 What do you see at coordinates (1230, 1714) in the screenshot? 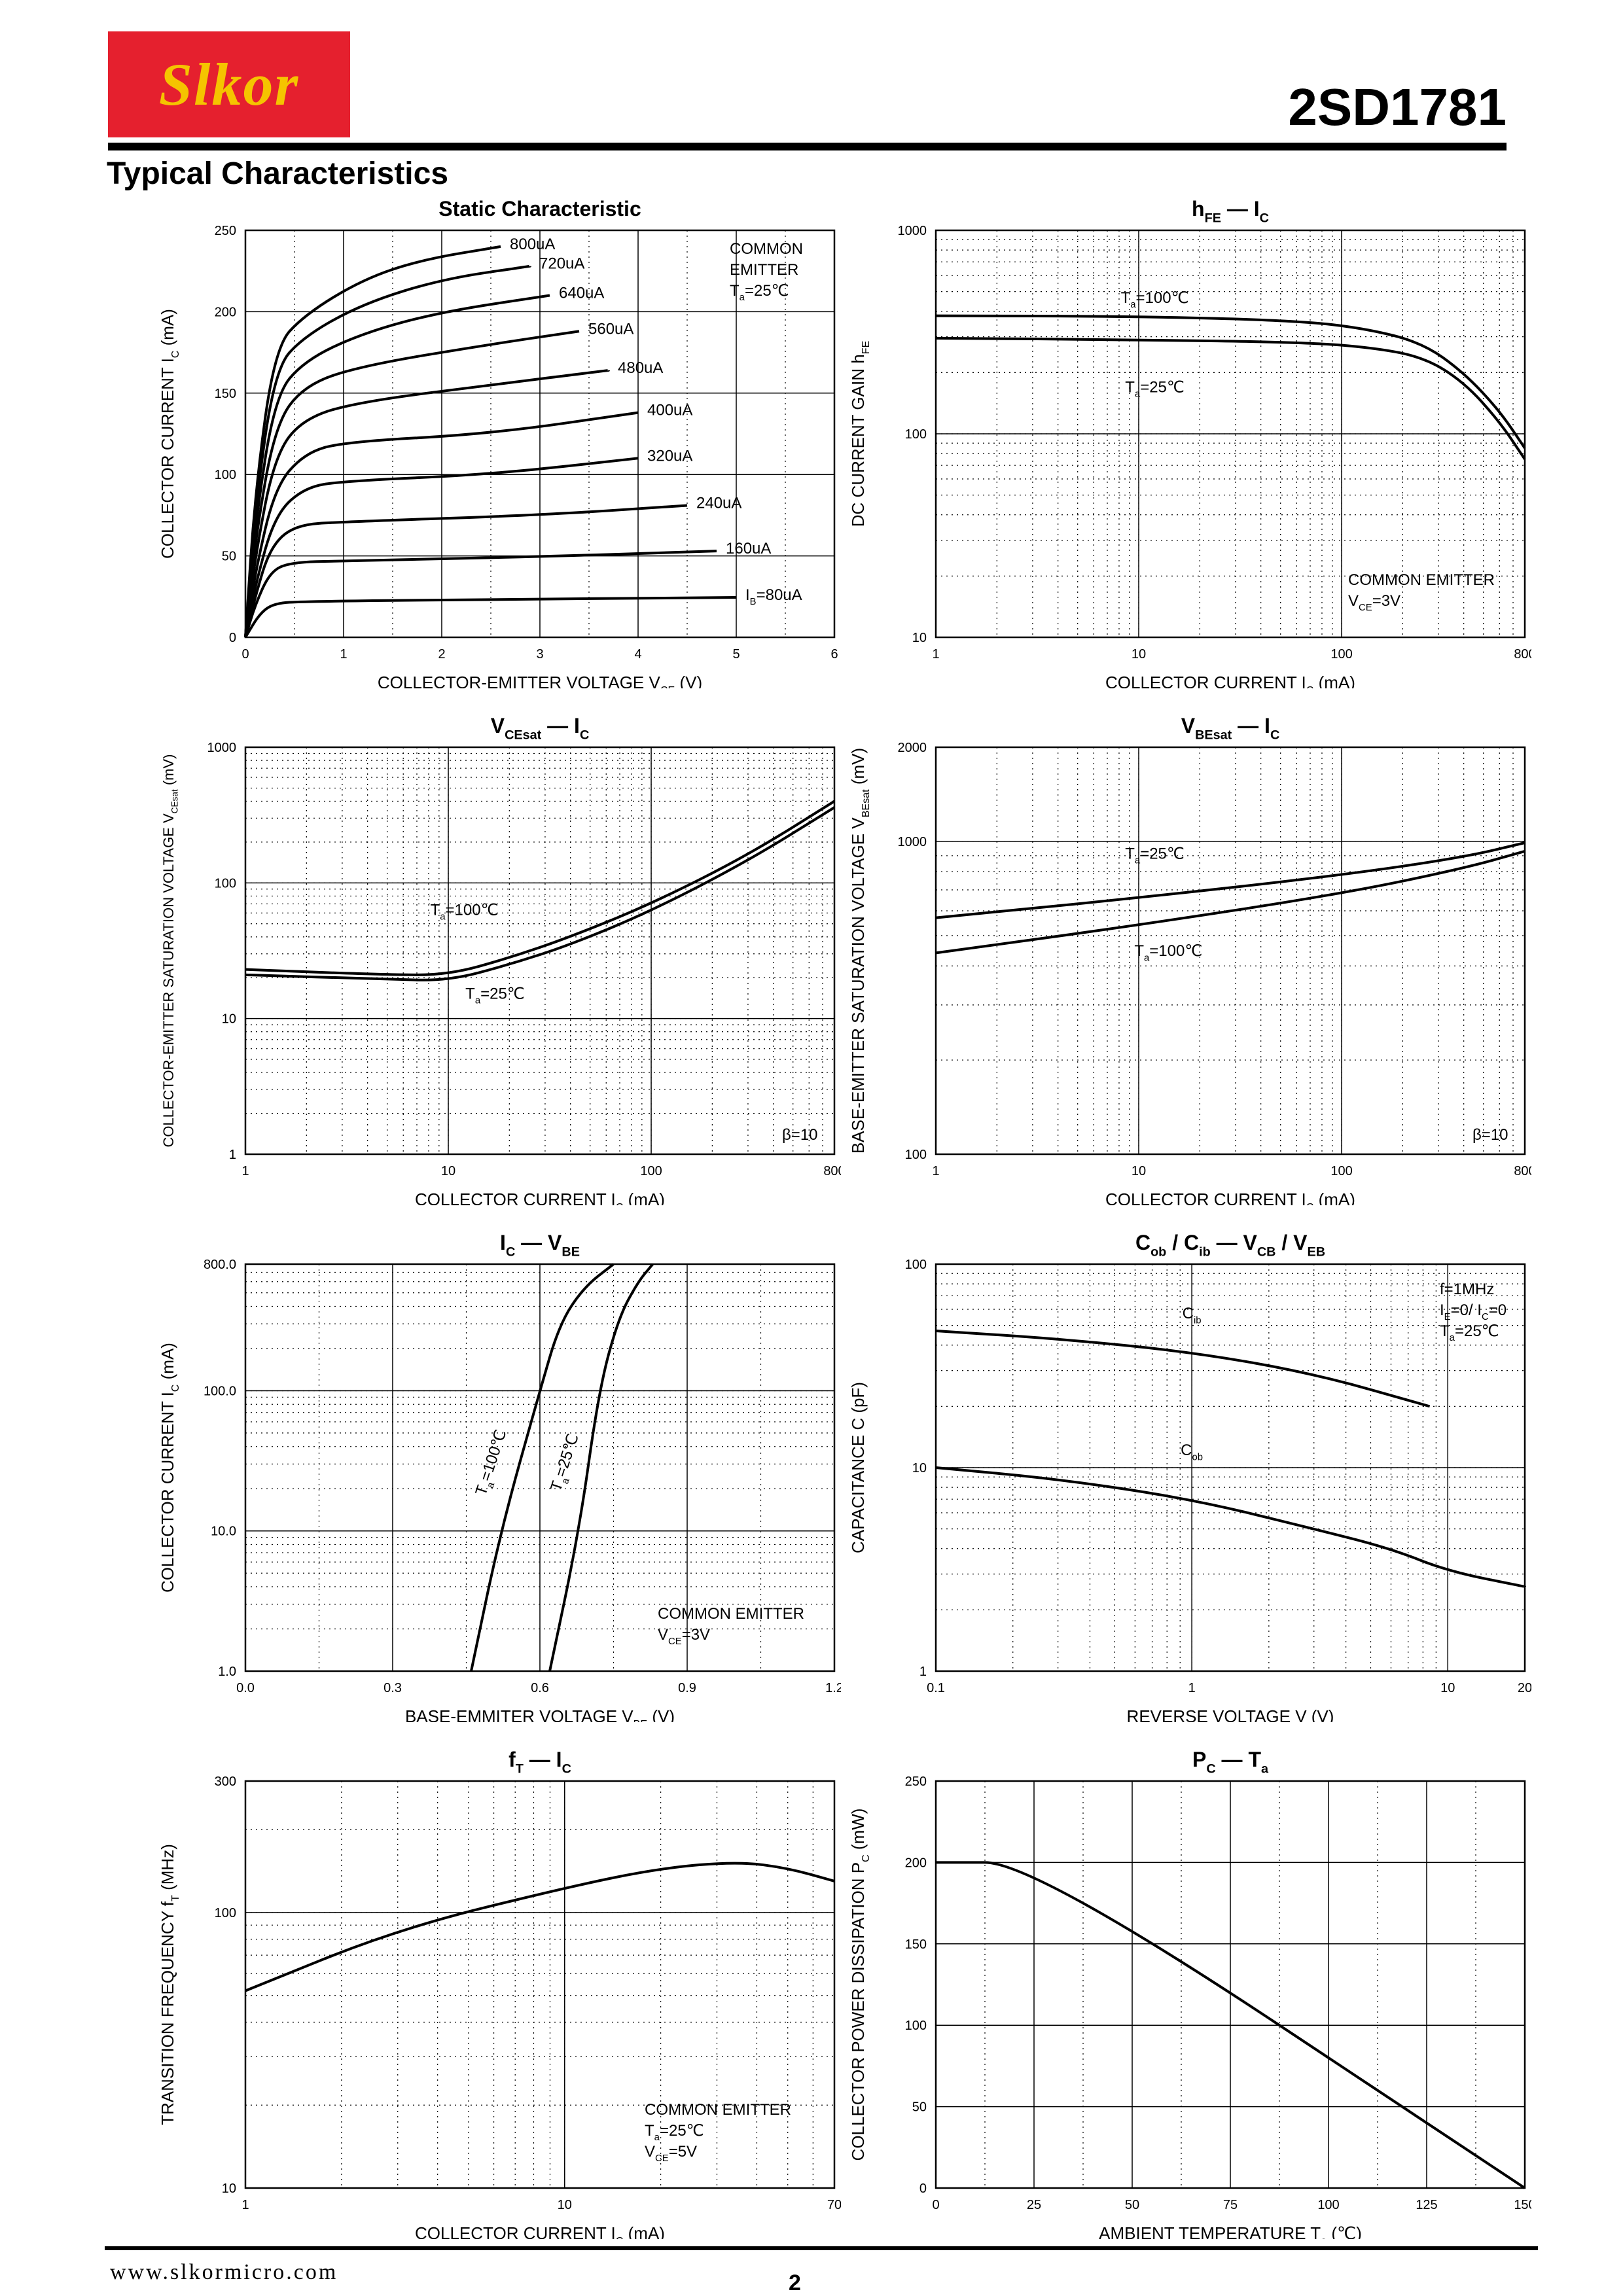
I see `x-axis-label: REVERSE VOLTAGE V (V)` at bounding box center [1230, 1714].